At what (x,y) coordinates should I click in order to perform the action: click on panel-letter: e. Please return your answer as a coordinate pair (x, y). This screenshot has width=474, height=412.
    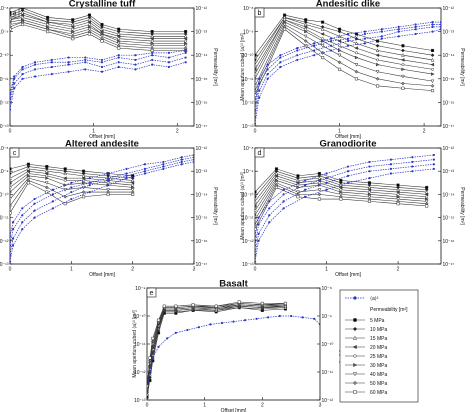
    Looking at the image, I should click on (152, 293).